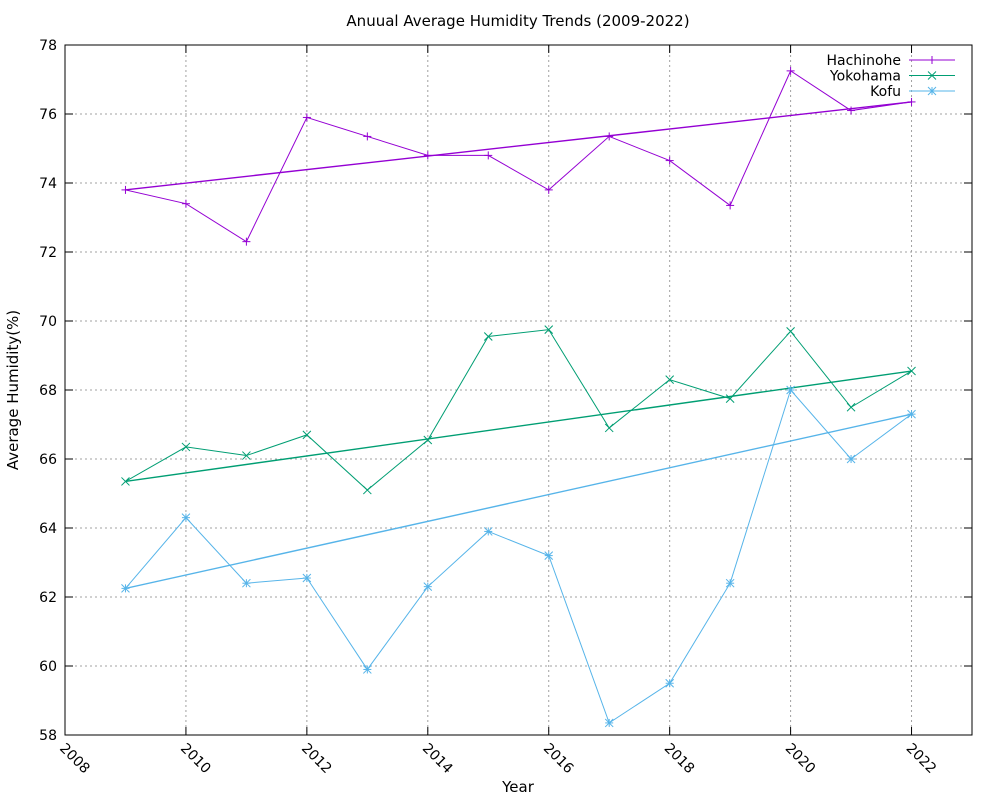  What do you see at coordinates (932, 60) in the screenshot?
I see `legend-marker-hachinohe` at bounding box center [932, 60].